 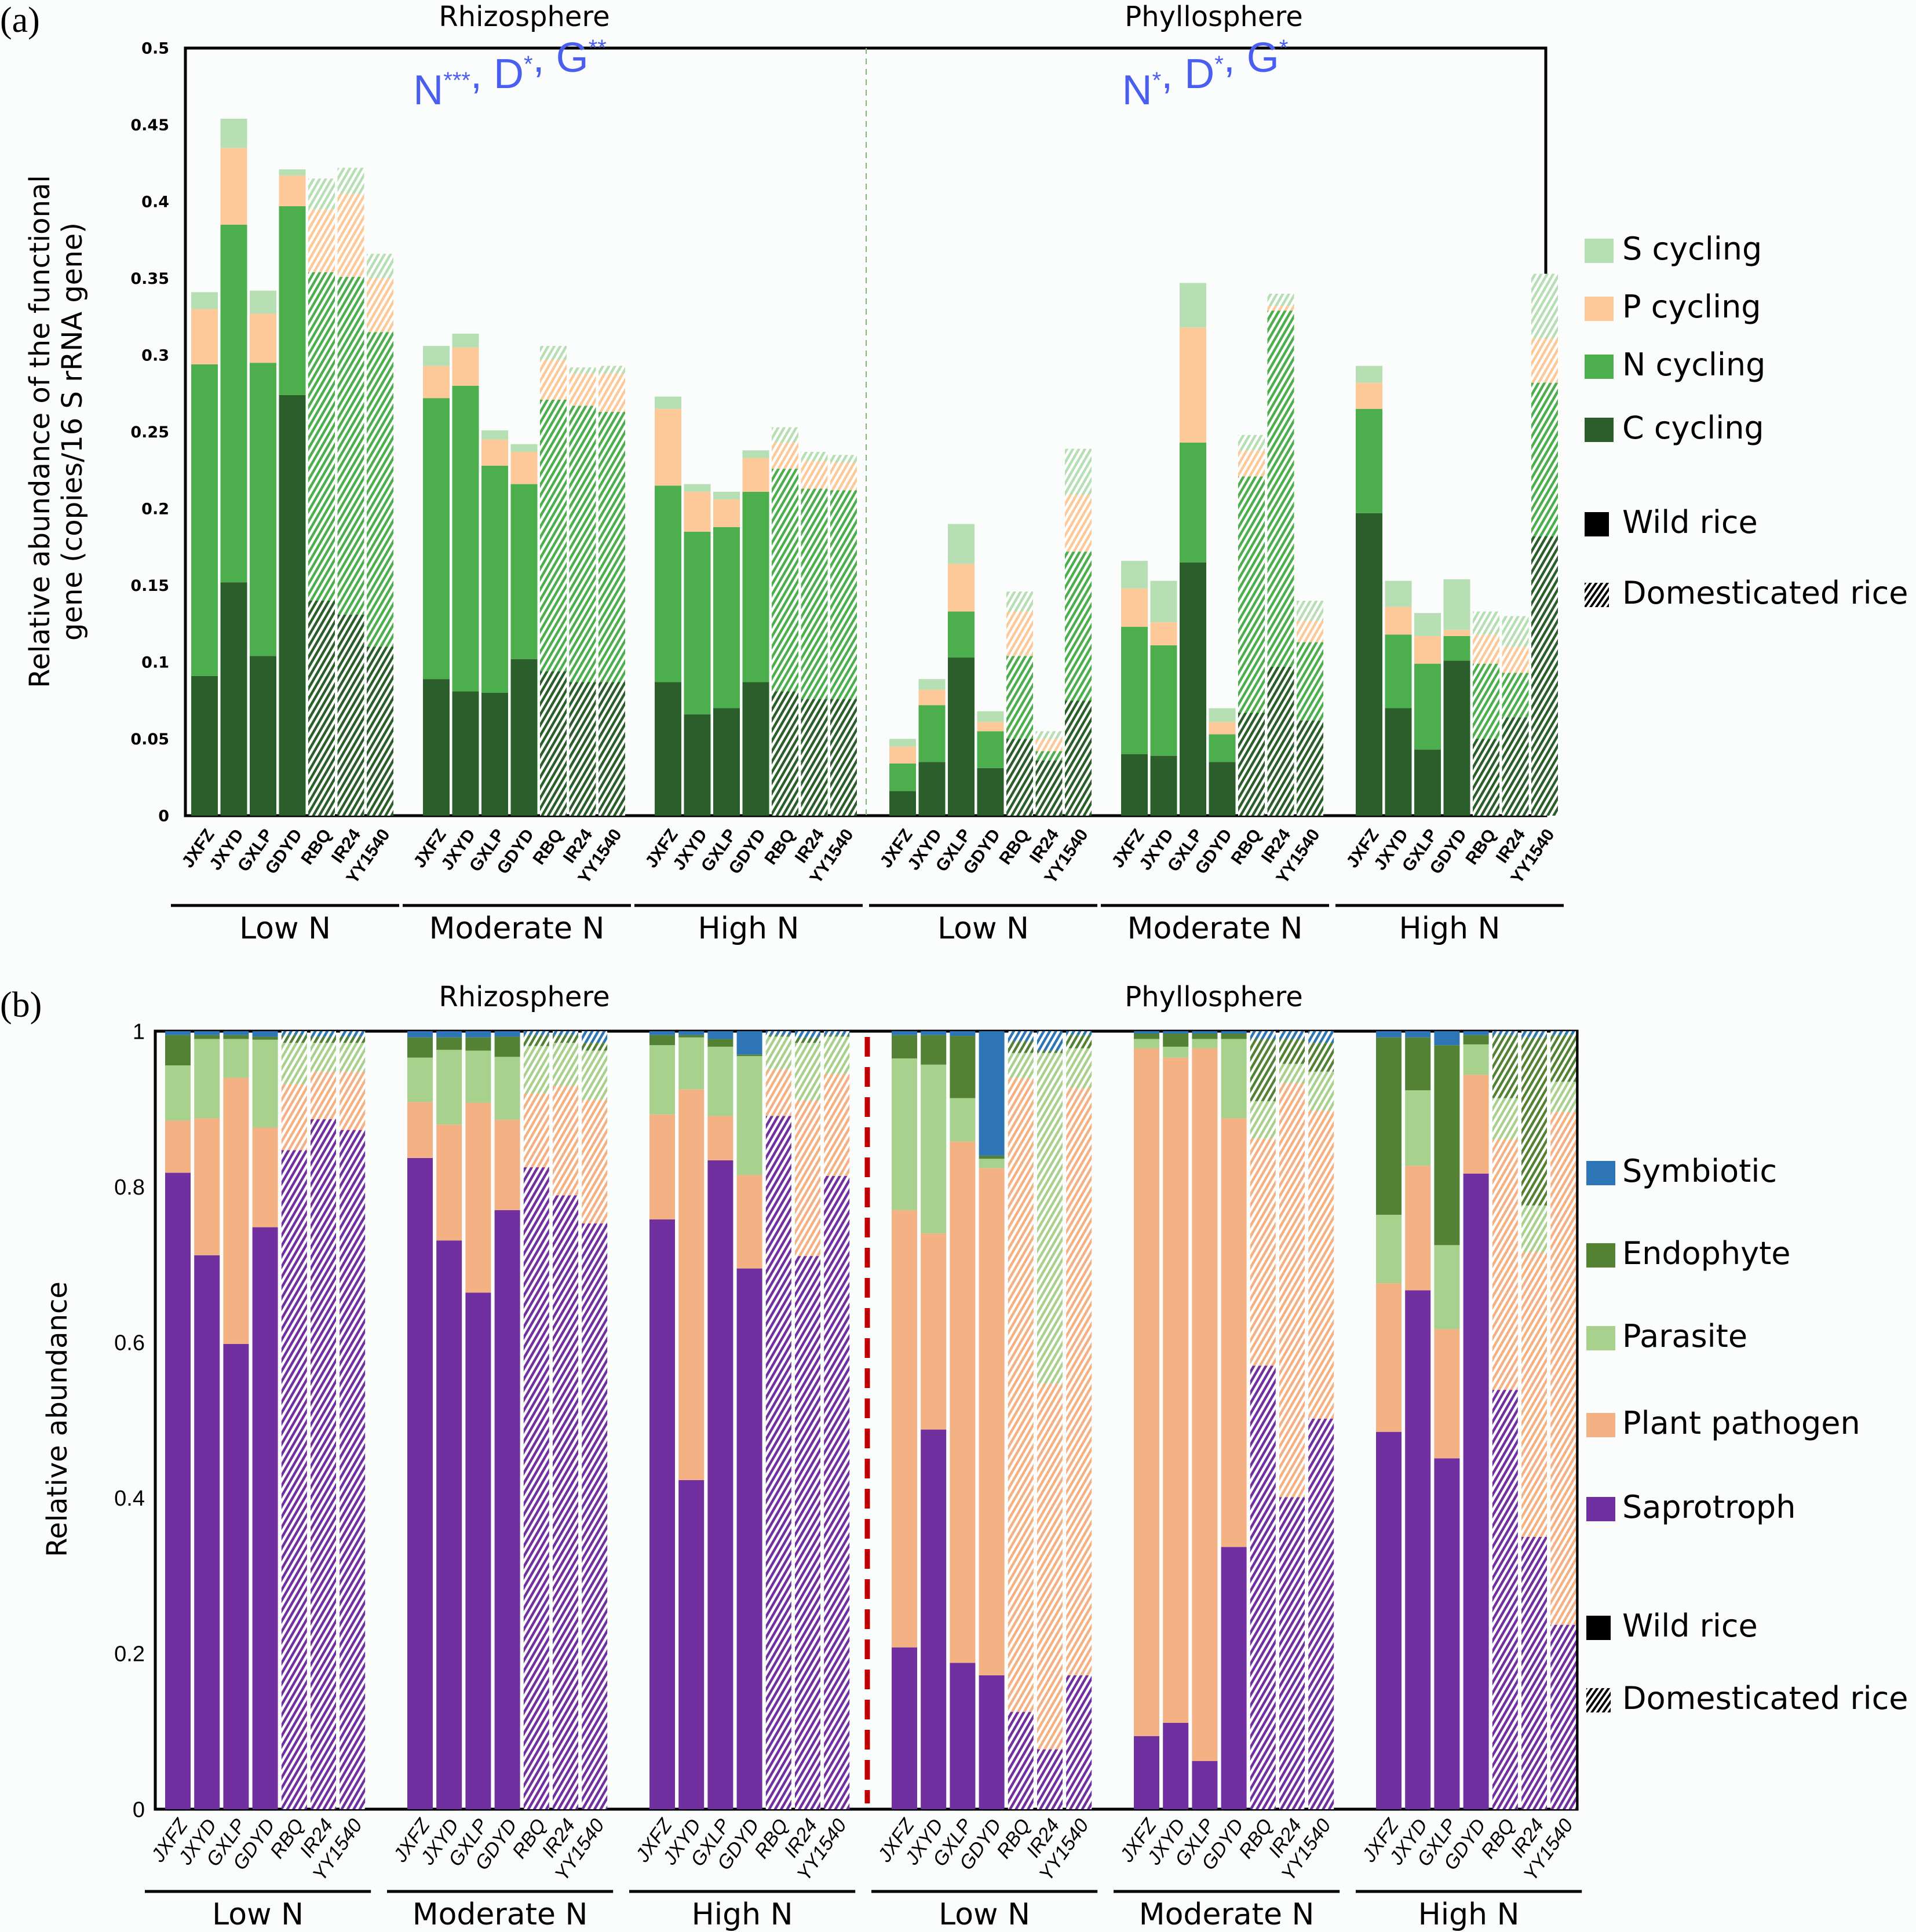 What do you see at coordinates (1692, 249) in the screenshot?
I see `legend-label: S cycling` at bounding box center [1692, 249].